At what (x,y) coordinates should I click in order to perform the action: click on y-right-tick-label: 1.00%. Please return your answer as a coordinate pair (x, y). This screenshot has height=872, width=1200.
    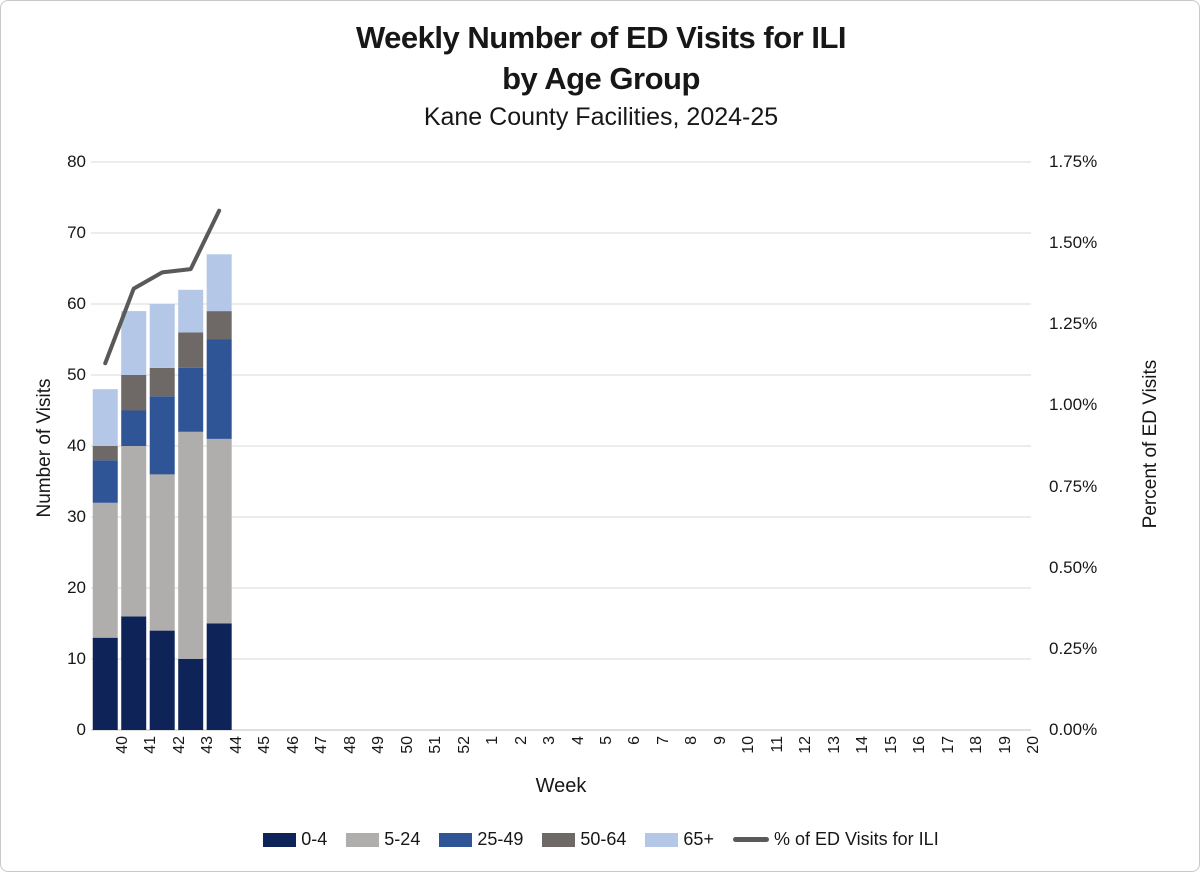
    Looking at the image, I should click on (1073, 405).